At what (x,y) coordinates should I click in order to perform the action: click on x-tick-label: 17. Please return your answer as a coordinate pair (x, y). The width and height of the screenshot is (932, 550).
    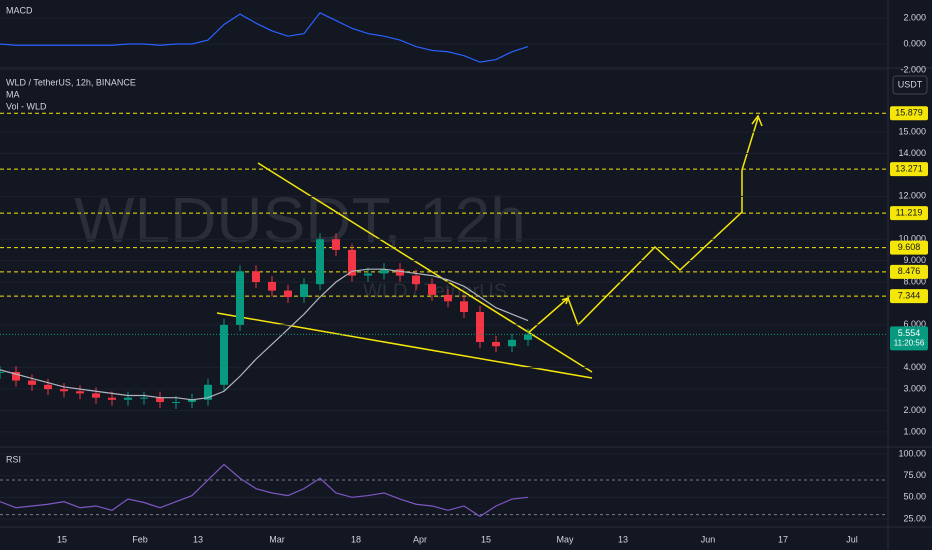
    Looking at the image, I should click on (783, 539).